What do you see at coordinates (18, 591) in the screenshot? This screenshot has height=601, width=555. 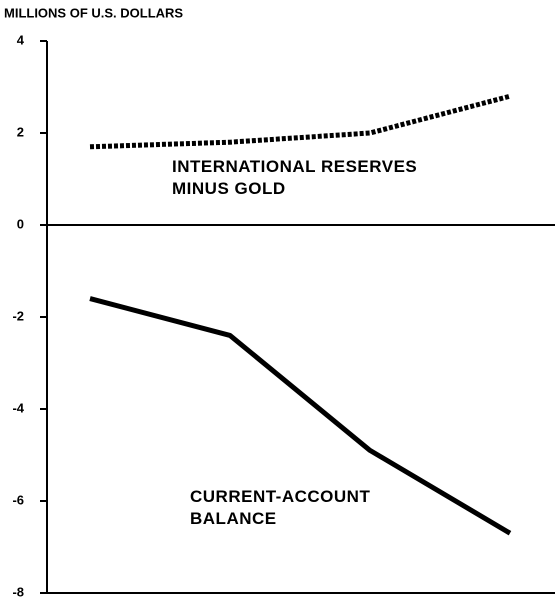 I see `y-tick-label: -8` at bounding box center [18, 591].